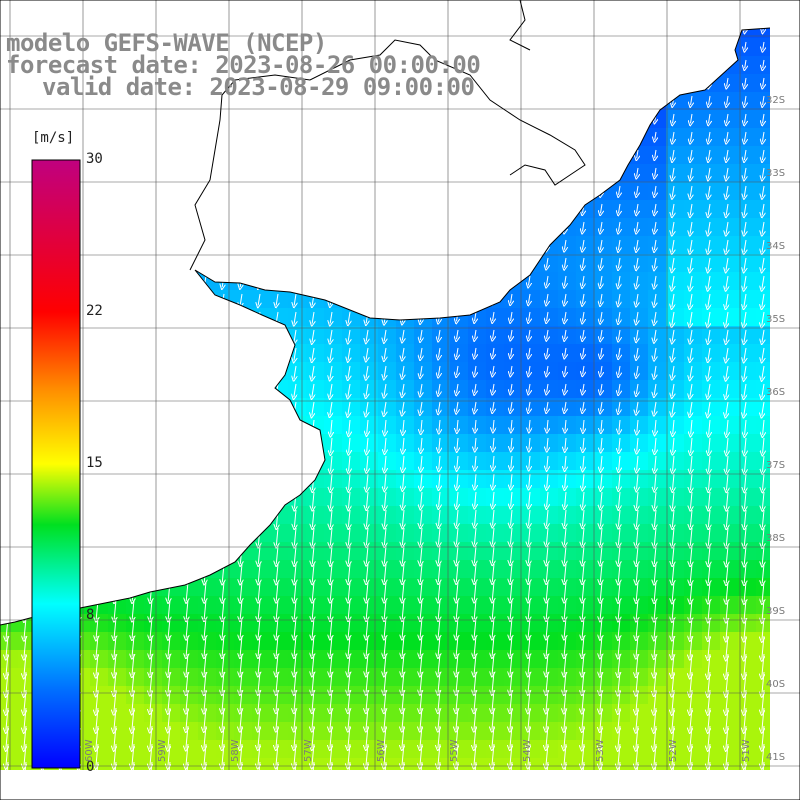  What do you see at coordinates (56, 464) in the screenshot?
I see `colorbar` at bounding box center [56, 464].